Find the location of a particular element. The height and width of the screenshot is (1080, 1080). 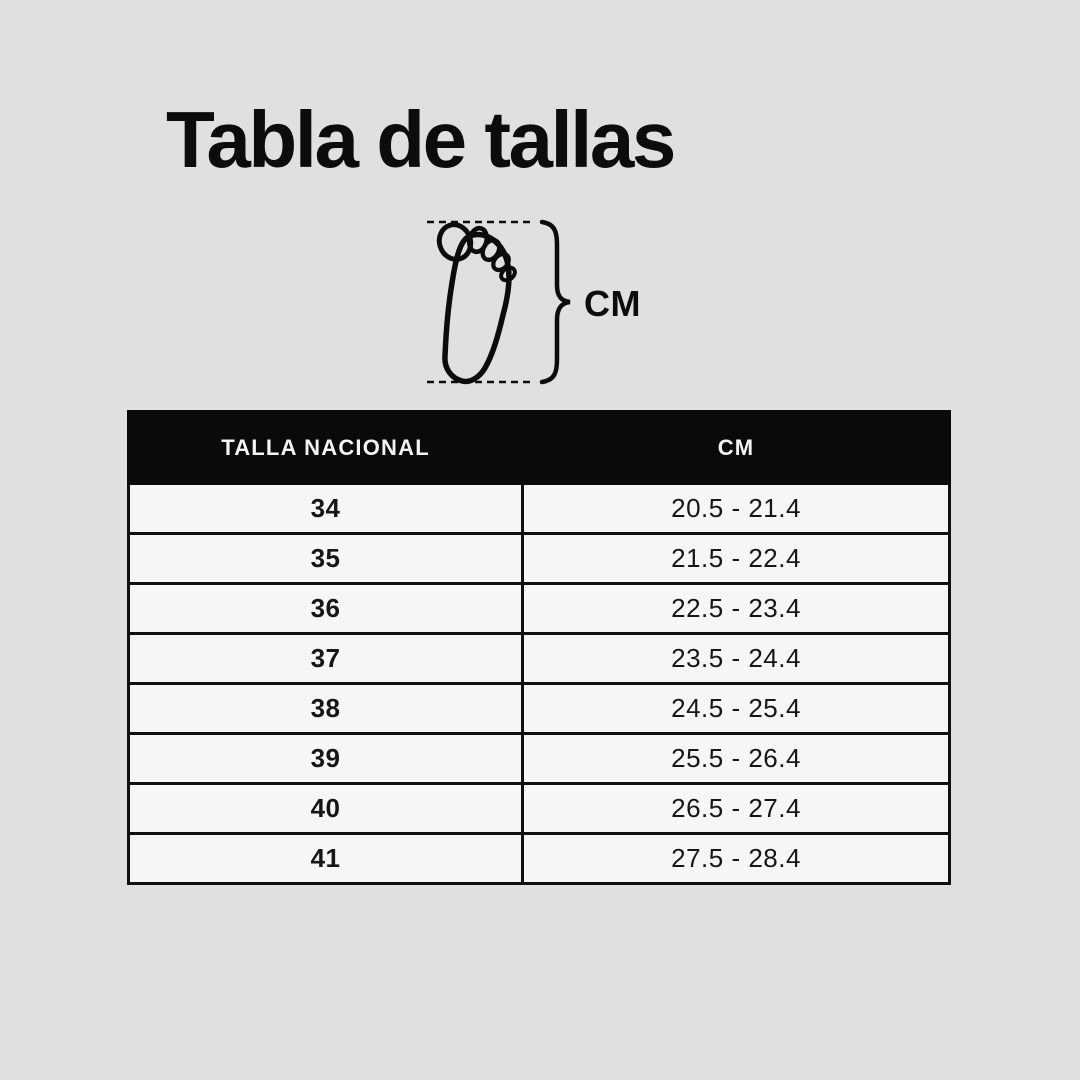

size-value: 35 is located at coordinates (325, 558).